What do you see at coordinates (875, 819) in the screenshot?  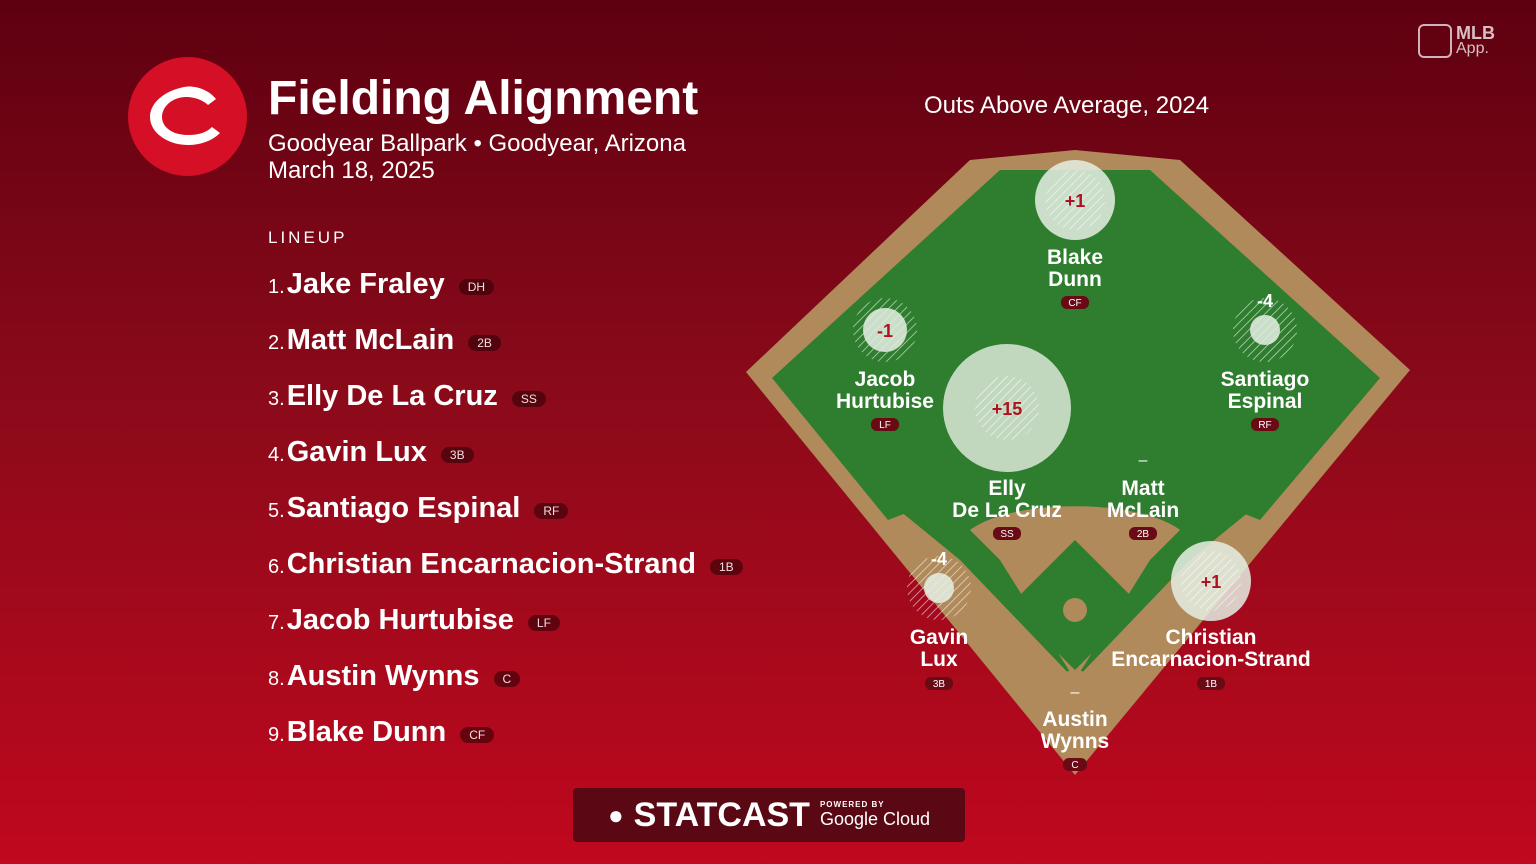 I see `google-cloud-label: Google Cloud` at bounding box center [875, 819].